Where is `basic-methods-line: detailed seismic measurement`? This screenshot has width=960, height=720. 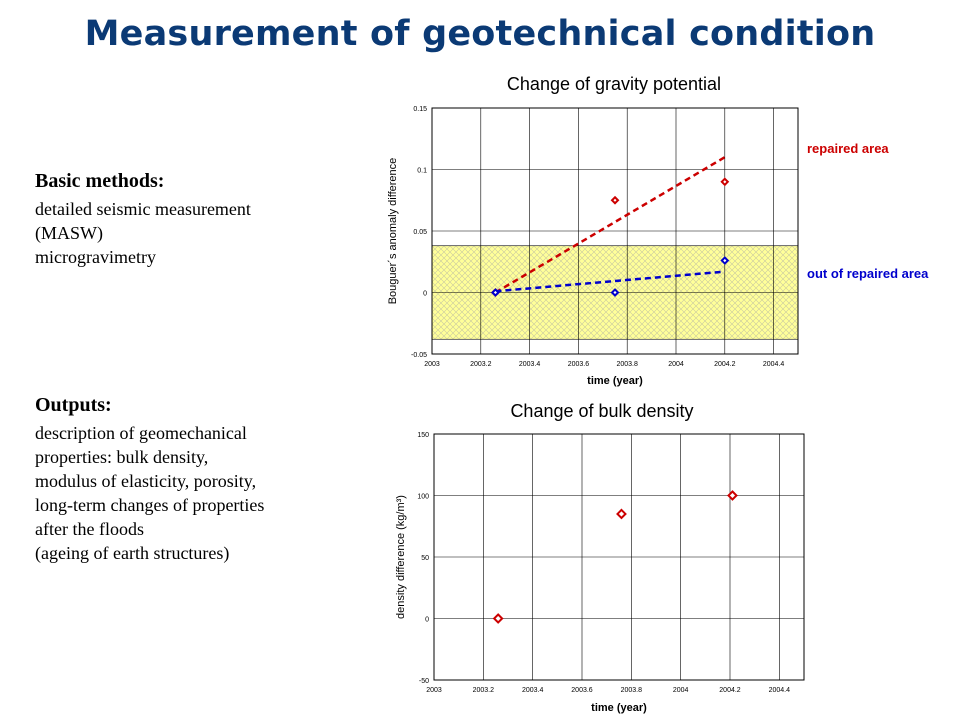 basic-methods-line: detailed seismic measurement is located at coordinates (143, 209).